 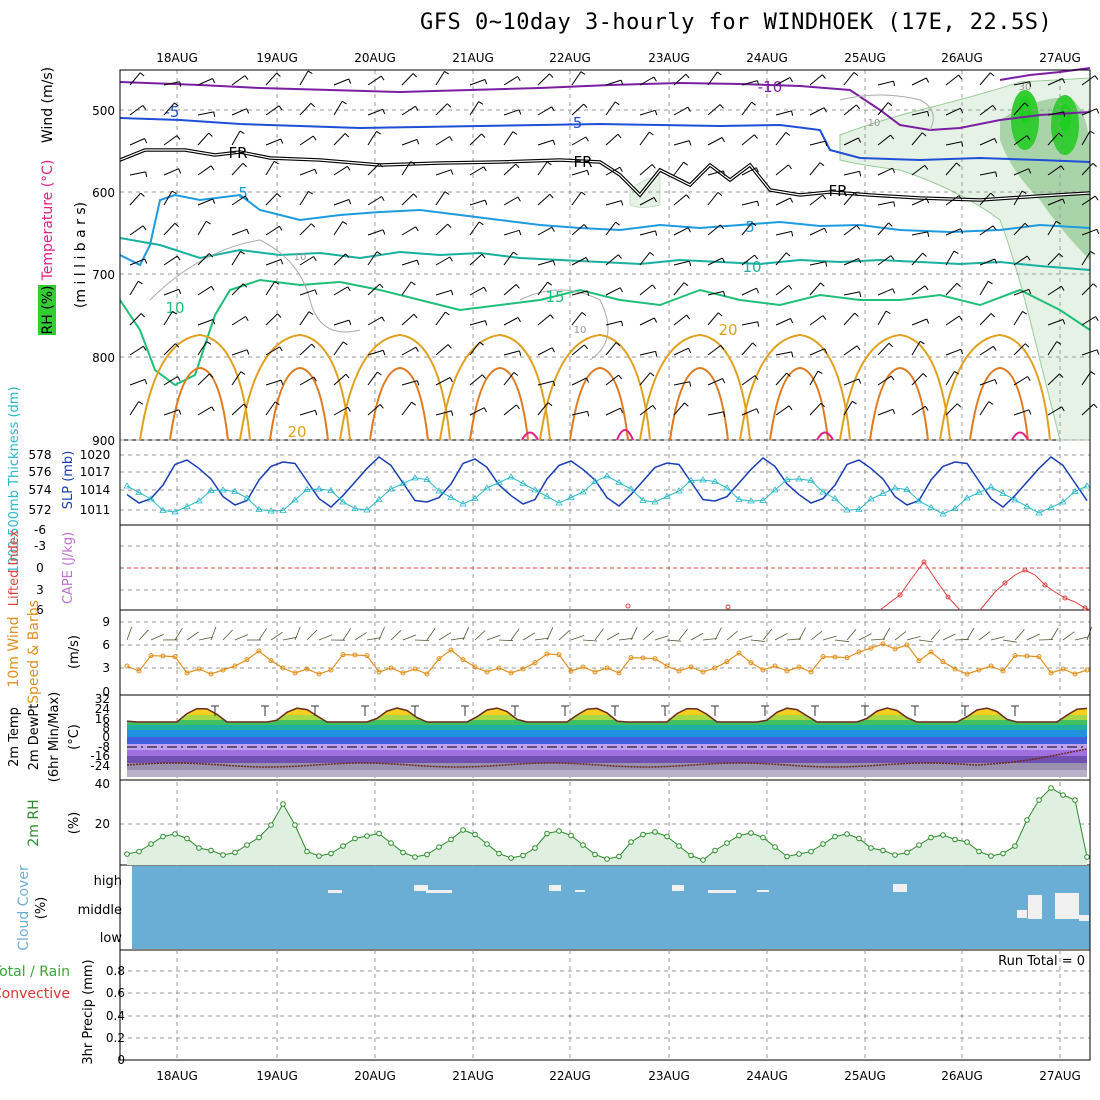 What do you see at coordinates (237, 153) in the screenshot?
I see `contour-label: FR` at bounding box center [237, 153].